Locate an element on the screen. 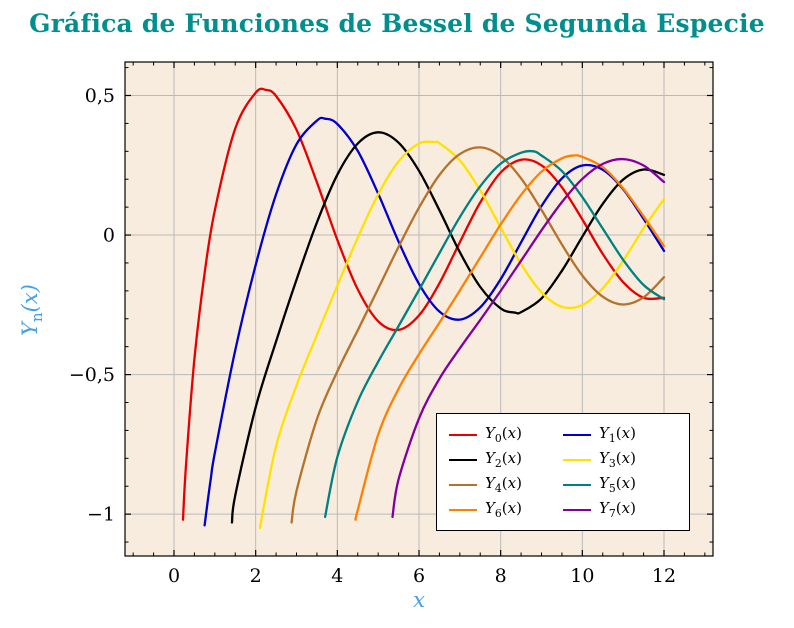 The width and height of the screenshot is (794, 628). x-tick-label: 10 is located at coordinates (582, 576).